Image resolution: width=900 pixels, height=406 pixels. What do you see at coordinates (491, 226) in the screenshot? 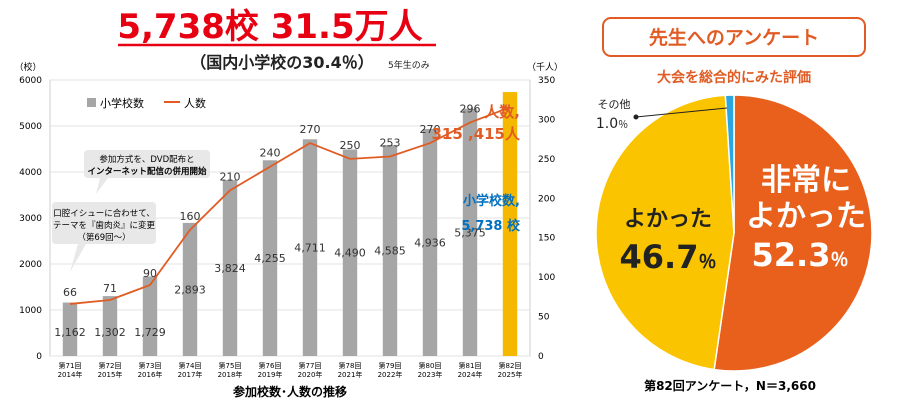
I see `callout-schools-value: 5,738 校` at bounding box center [491, 226].